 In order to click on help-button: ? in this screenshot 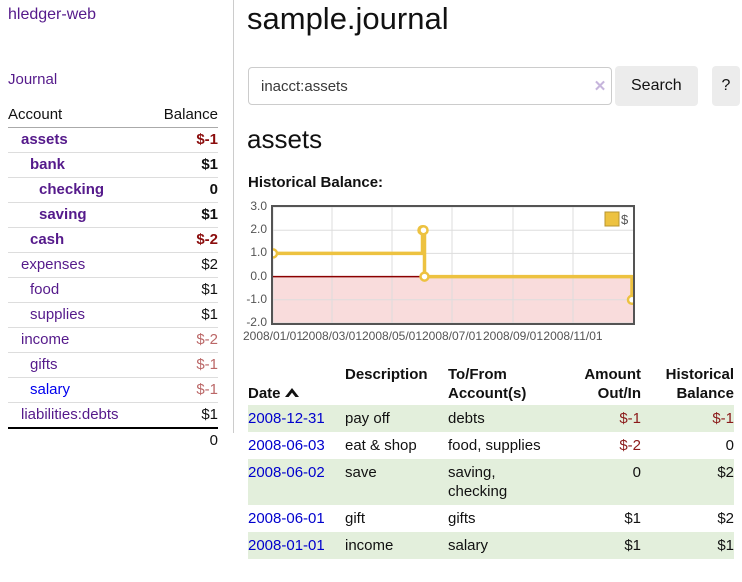, I will do `click(726, 86)`.